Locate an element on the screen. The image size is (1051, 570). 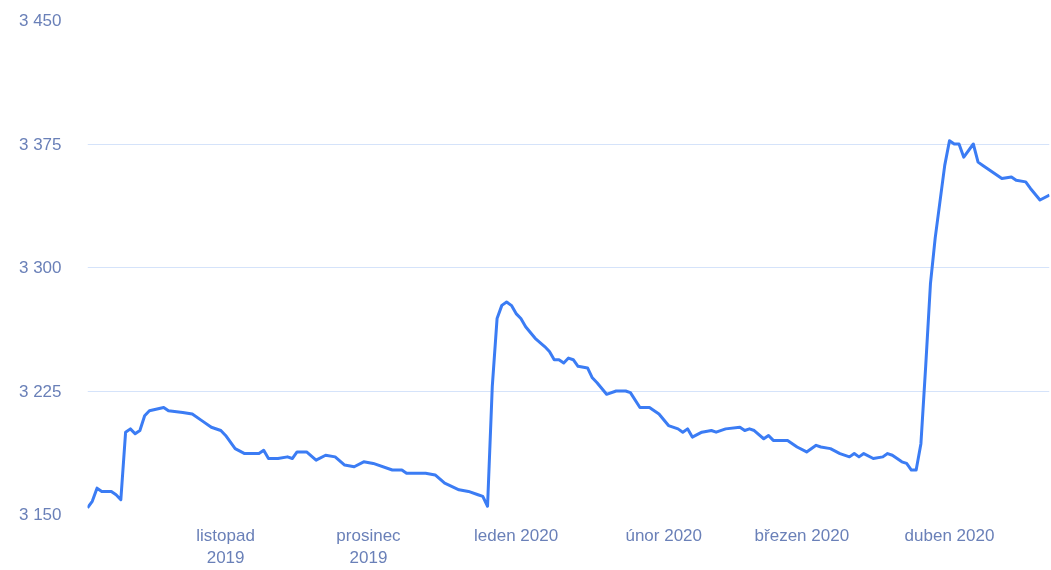
y-tick-label: 3 375 is located at coordinates (40, 144).